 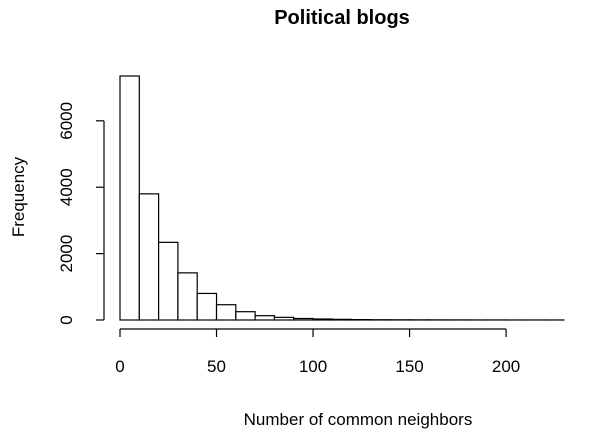 What do you see at coordinates (409, 366) in the screenshot?
I see `x-tick-label: 150` at bounding box center [409, 366].